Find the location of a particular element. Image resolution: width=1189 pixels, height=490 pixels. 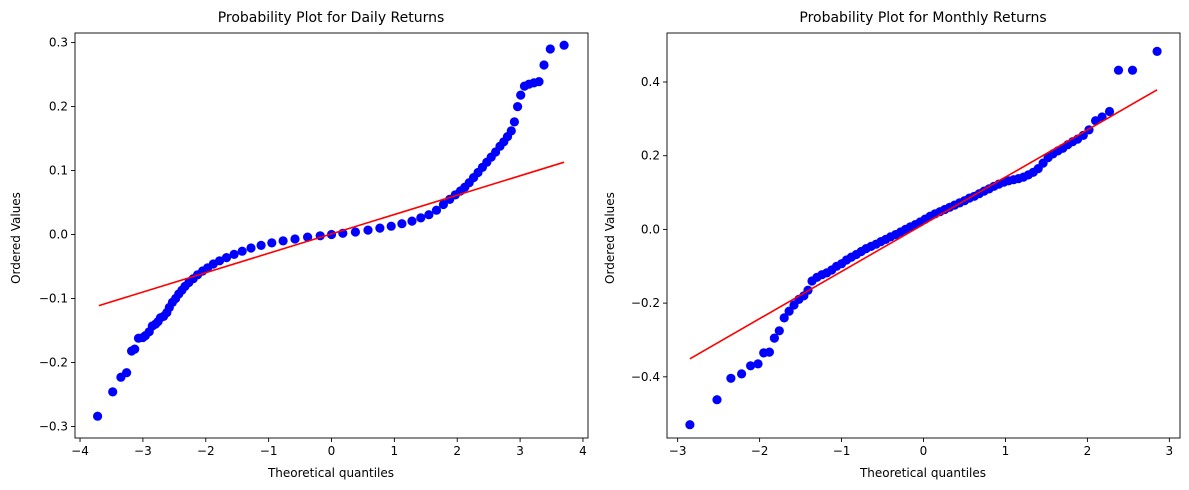

chart-title: Probability Plot for Monthly Returns is located at coordinates (922, 18).